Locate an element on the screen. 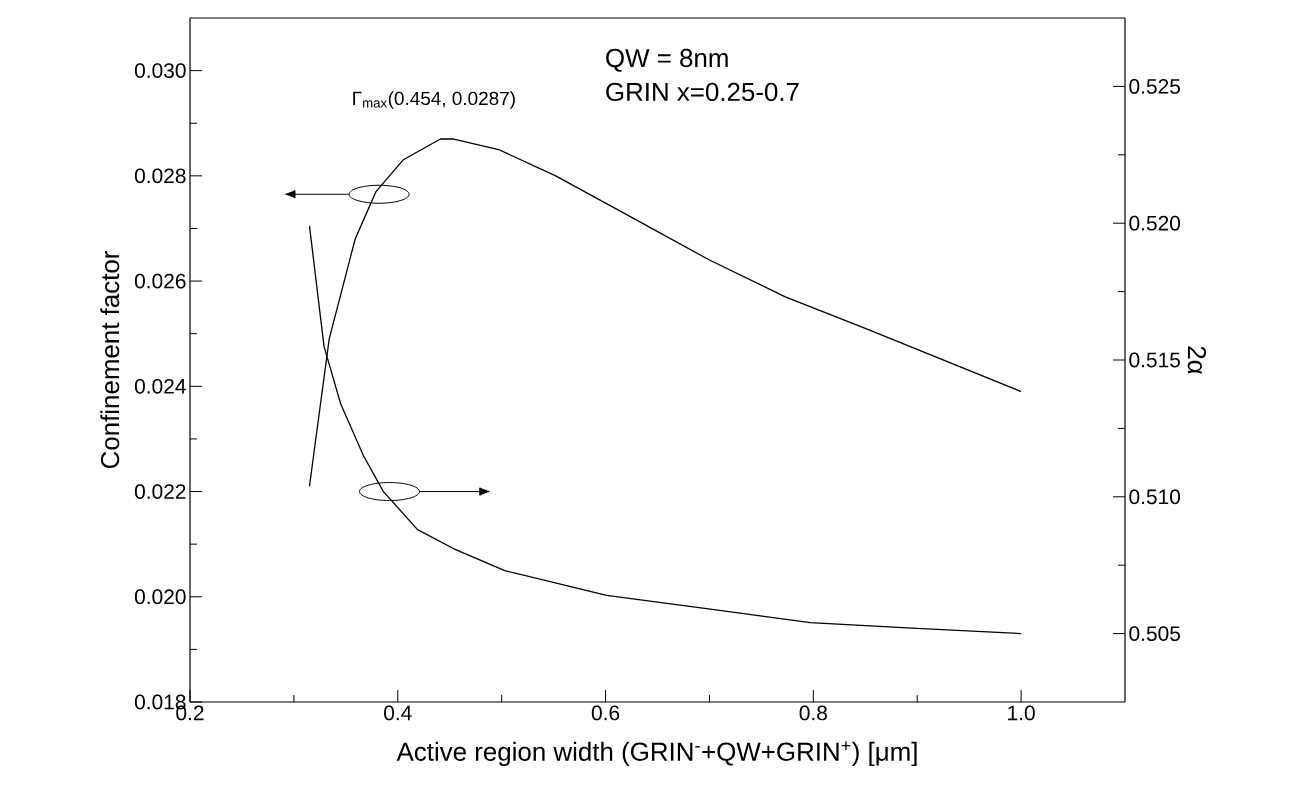  y-tick-label: 0.030 is located at coordinates (160, 71).